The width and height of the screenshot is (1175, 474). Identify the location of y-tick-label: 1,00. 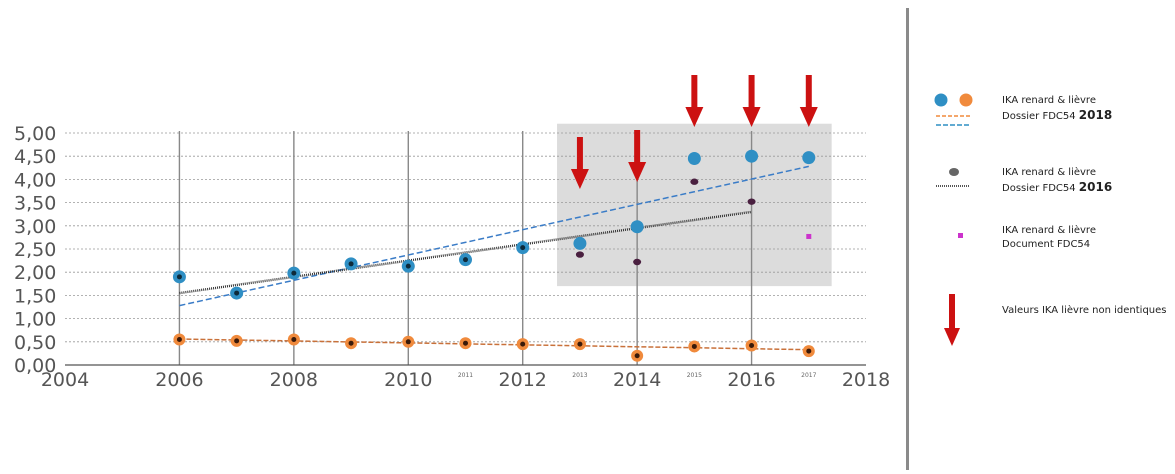
(35, 320).